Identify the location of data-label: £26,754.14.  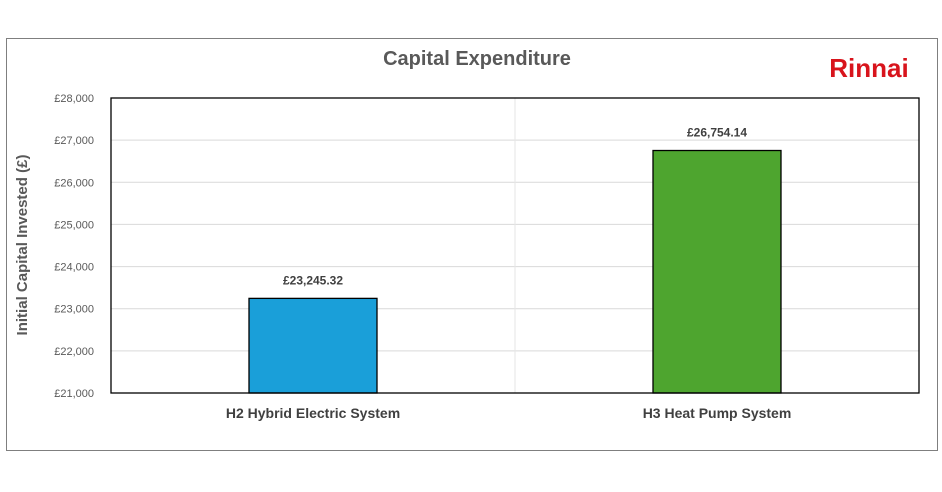
(717, 133).